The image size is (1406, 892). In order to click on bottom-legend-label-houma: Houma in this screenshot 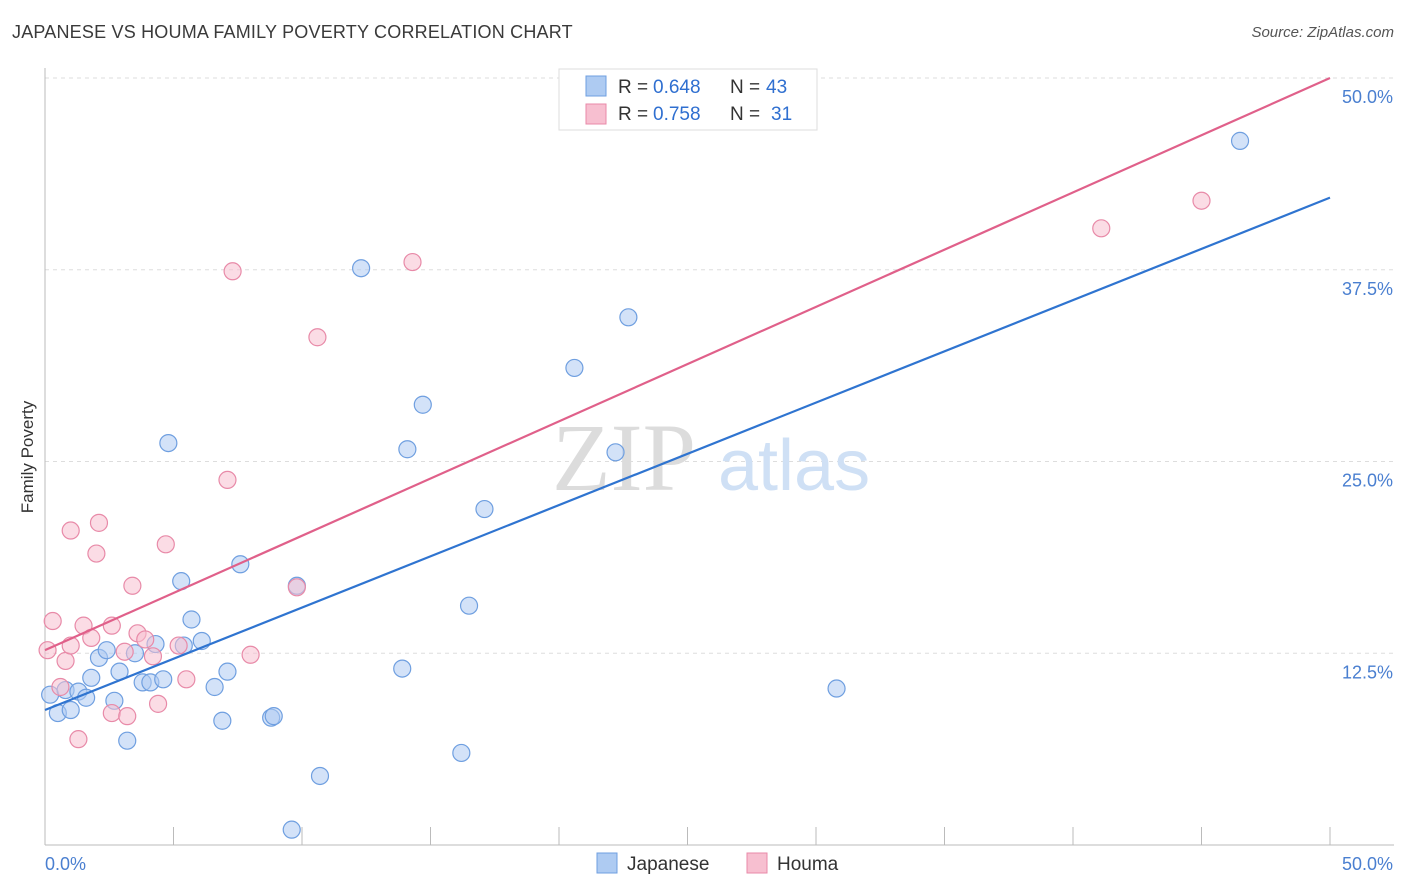, I will do `click(808, 864)`.